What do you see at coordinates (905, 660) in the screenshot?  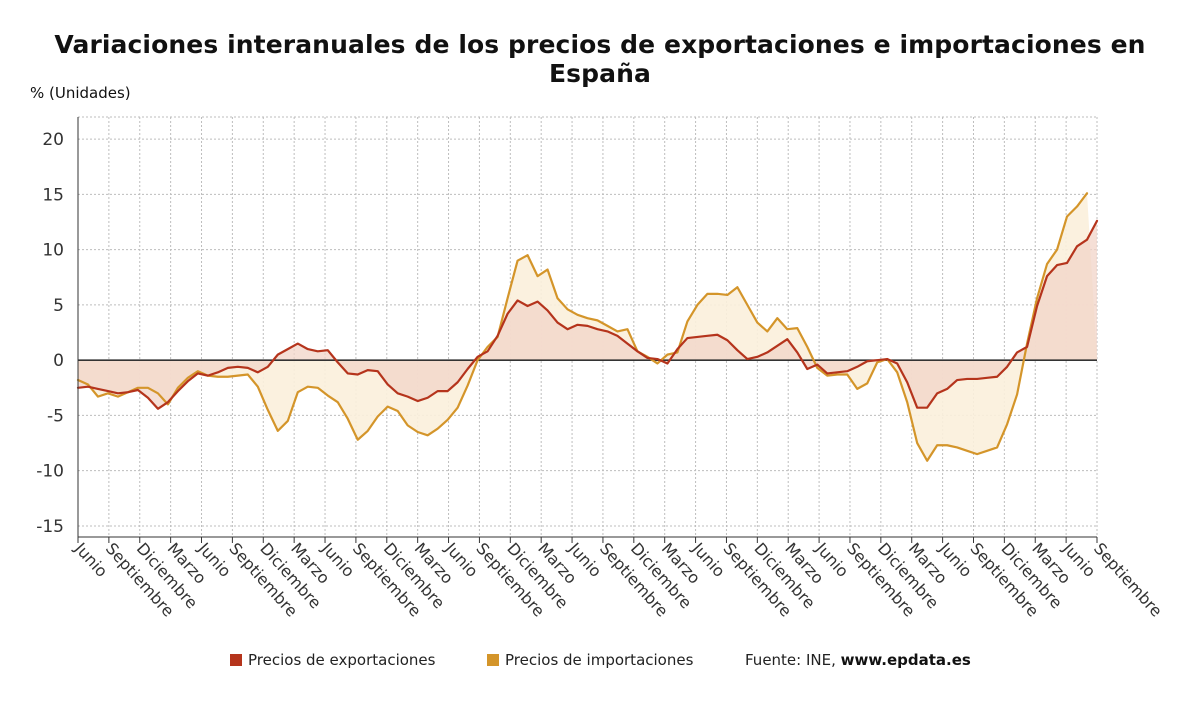 I see `source-site-link: www.epdata.es` at bounding box center [905, 660].